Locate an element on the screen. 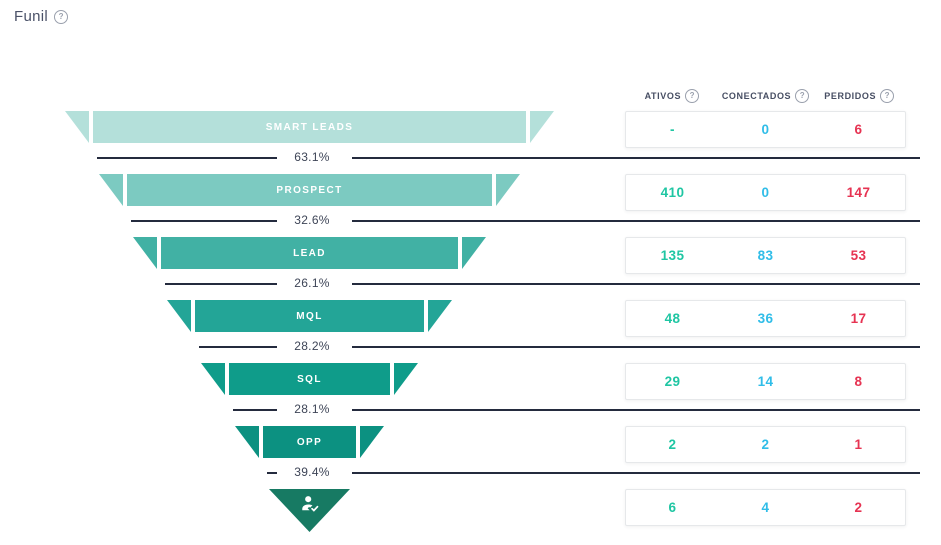  conversion-rate-label: 26.1% is located at coordinates (312, 283).